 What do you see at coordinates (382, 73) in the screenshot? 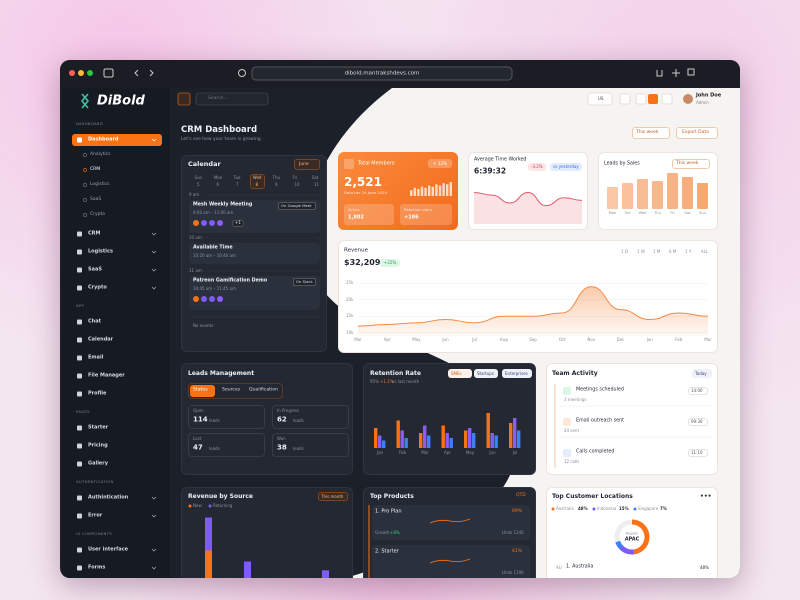
I see `address-bar` at bounding box center [382, 73].